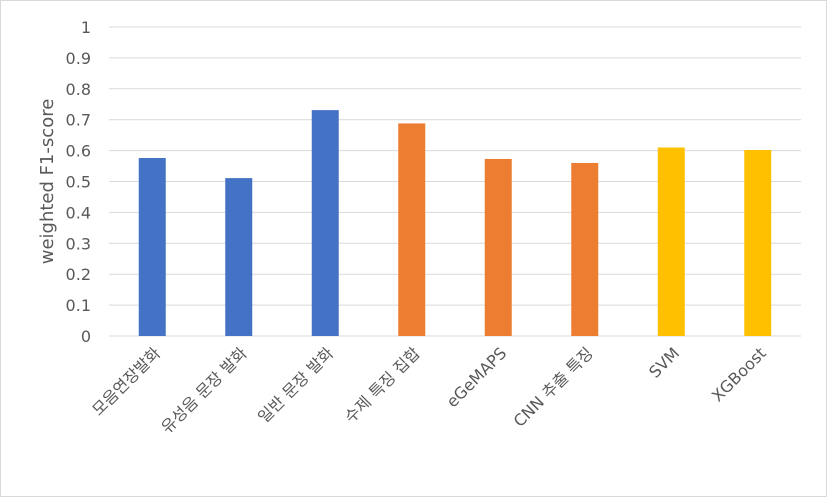 This screenshot has width=827, height=497. Describe the element at coordinates (78, 243) in the screenshot. I see `y-tick-label: 0.3` at that location.